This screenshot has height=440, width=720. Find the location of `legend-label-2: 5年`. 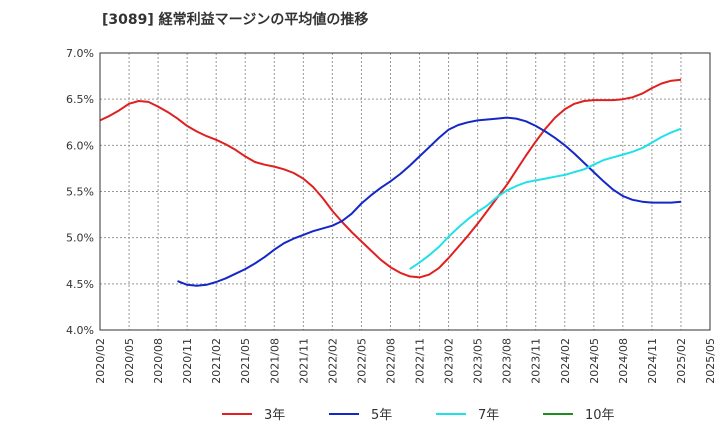

legend-label-2: 5年 is located at coordinates (381, 415).